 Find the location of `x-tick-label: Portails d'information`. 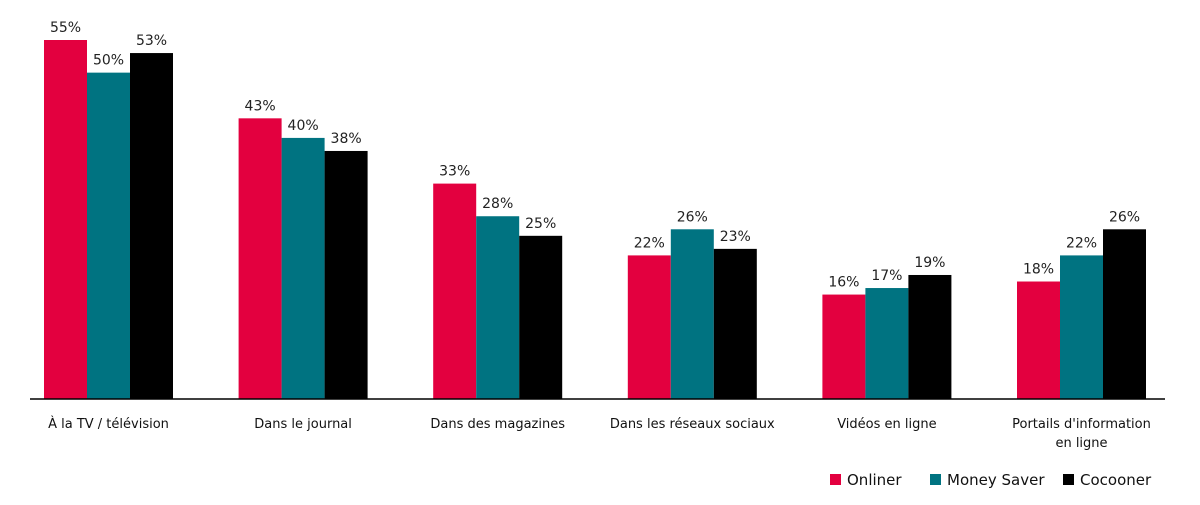

x-tick-label: Portails d'information is located at coordinates (1081, 424).